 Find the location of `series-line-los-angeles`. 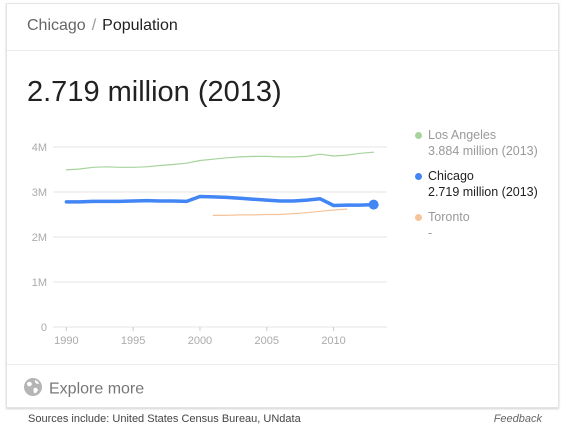

series-line-los-angeles is located at coordinates (220, 161).